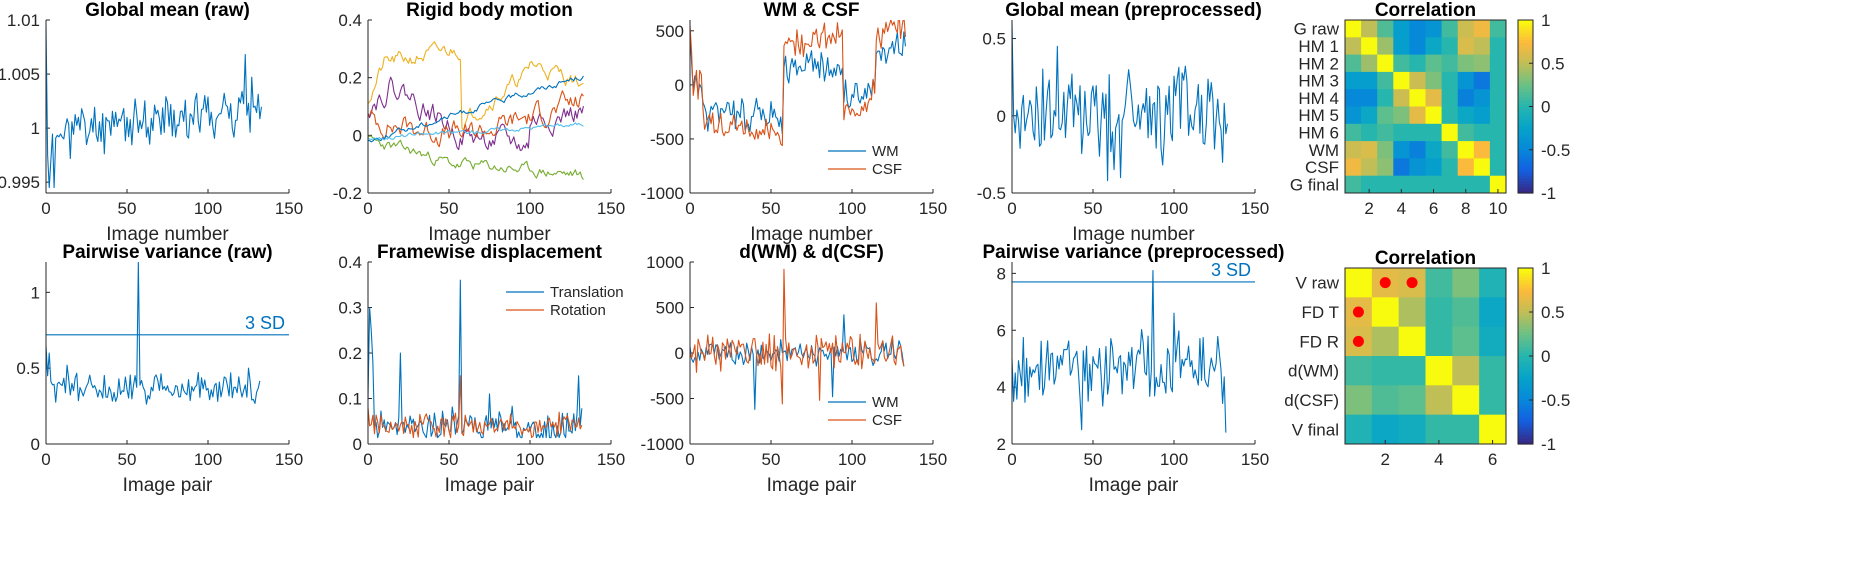  I want to click on y-tick-label: 4, so click(1001, 387).